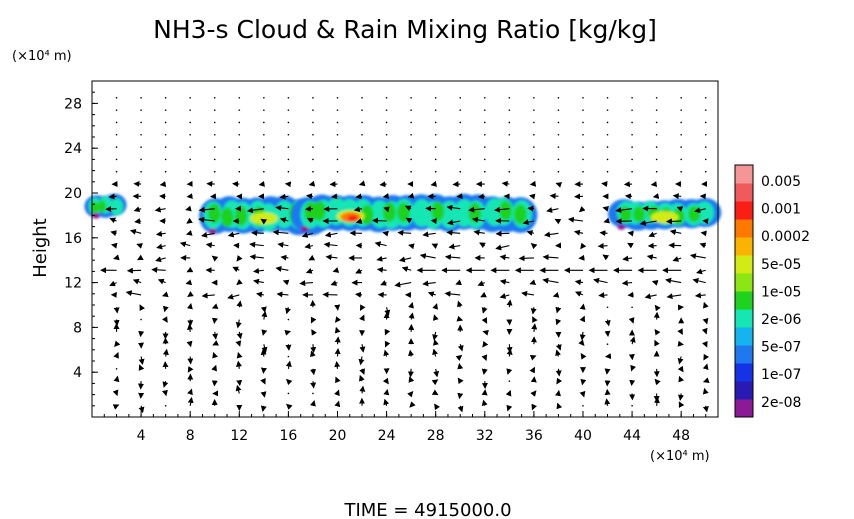 The height and width of the screenshot is (519, 854). Describe the element at coordinates (405, 29) in the screenshot. I see `chart-title: NH3-s Cloud & Rain Mixing Ratio [kg/kg]` at that location.